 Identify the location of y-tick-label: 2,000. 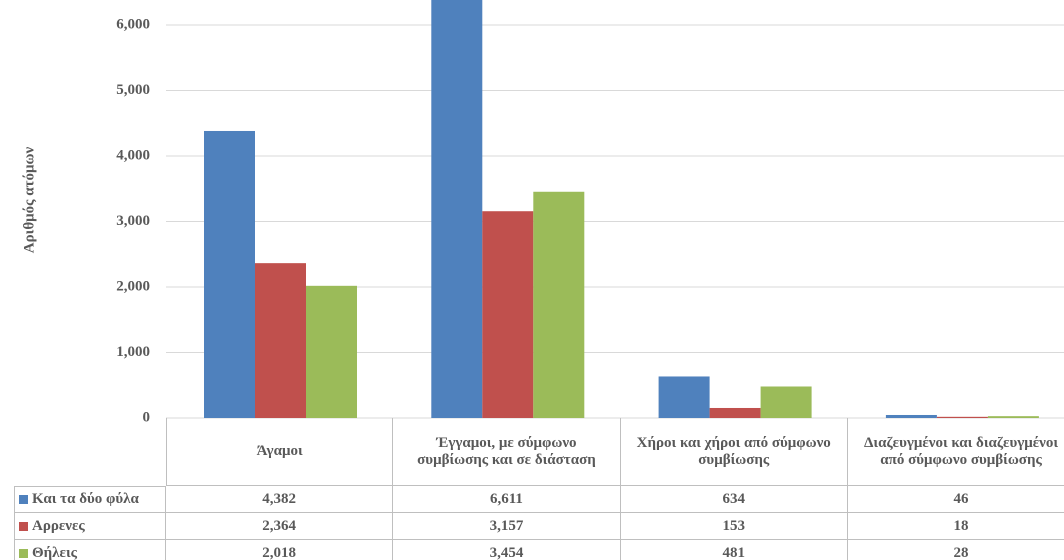
(133, 286).